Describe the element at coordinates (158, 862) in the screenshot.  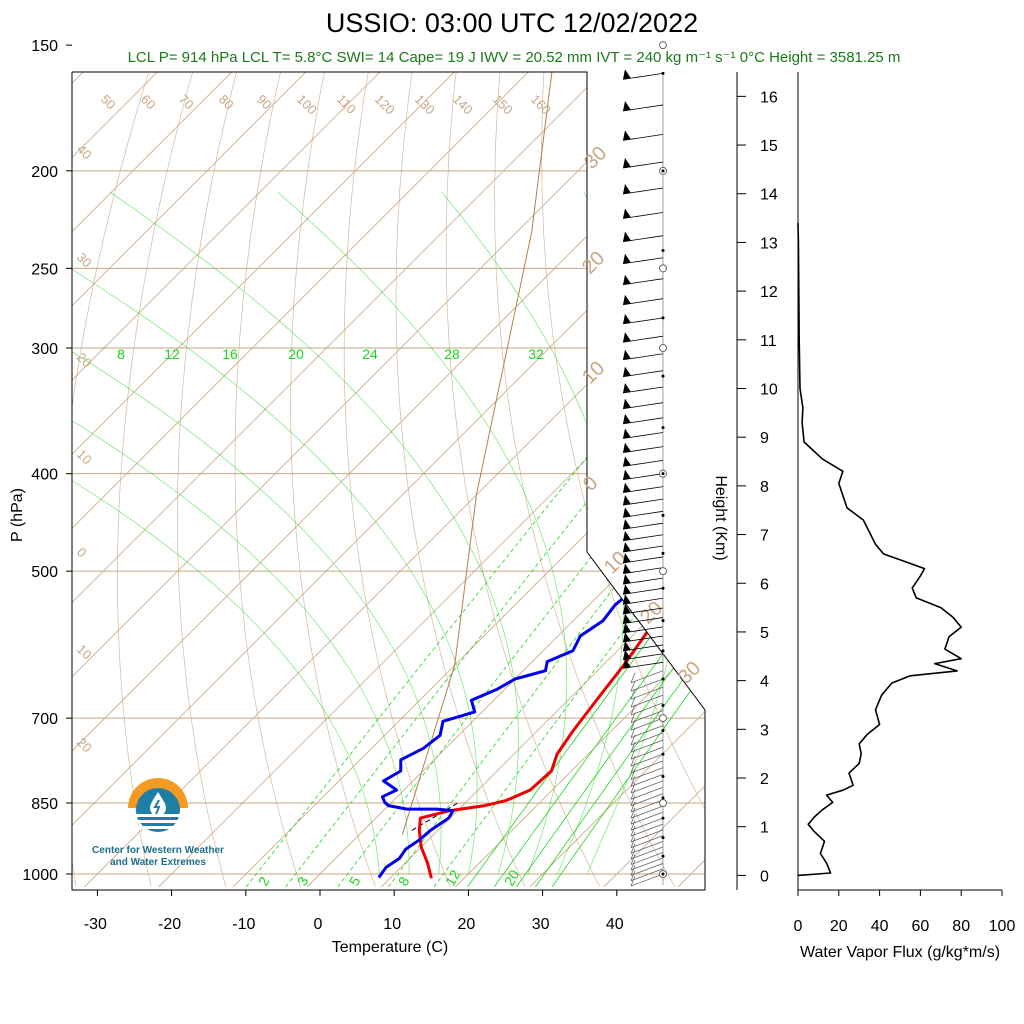
I see `logo-line-2: and Water Extremes` at that location.